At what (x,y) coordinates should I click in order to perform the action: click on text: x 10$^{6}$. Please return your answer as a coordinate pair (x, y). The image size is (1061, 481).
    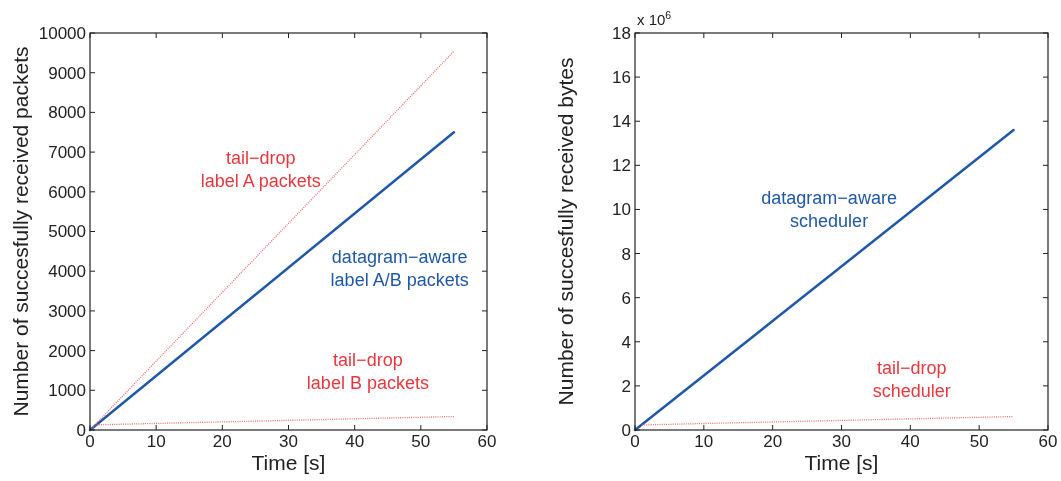
    Looking at the image, I should click on (654, 18).